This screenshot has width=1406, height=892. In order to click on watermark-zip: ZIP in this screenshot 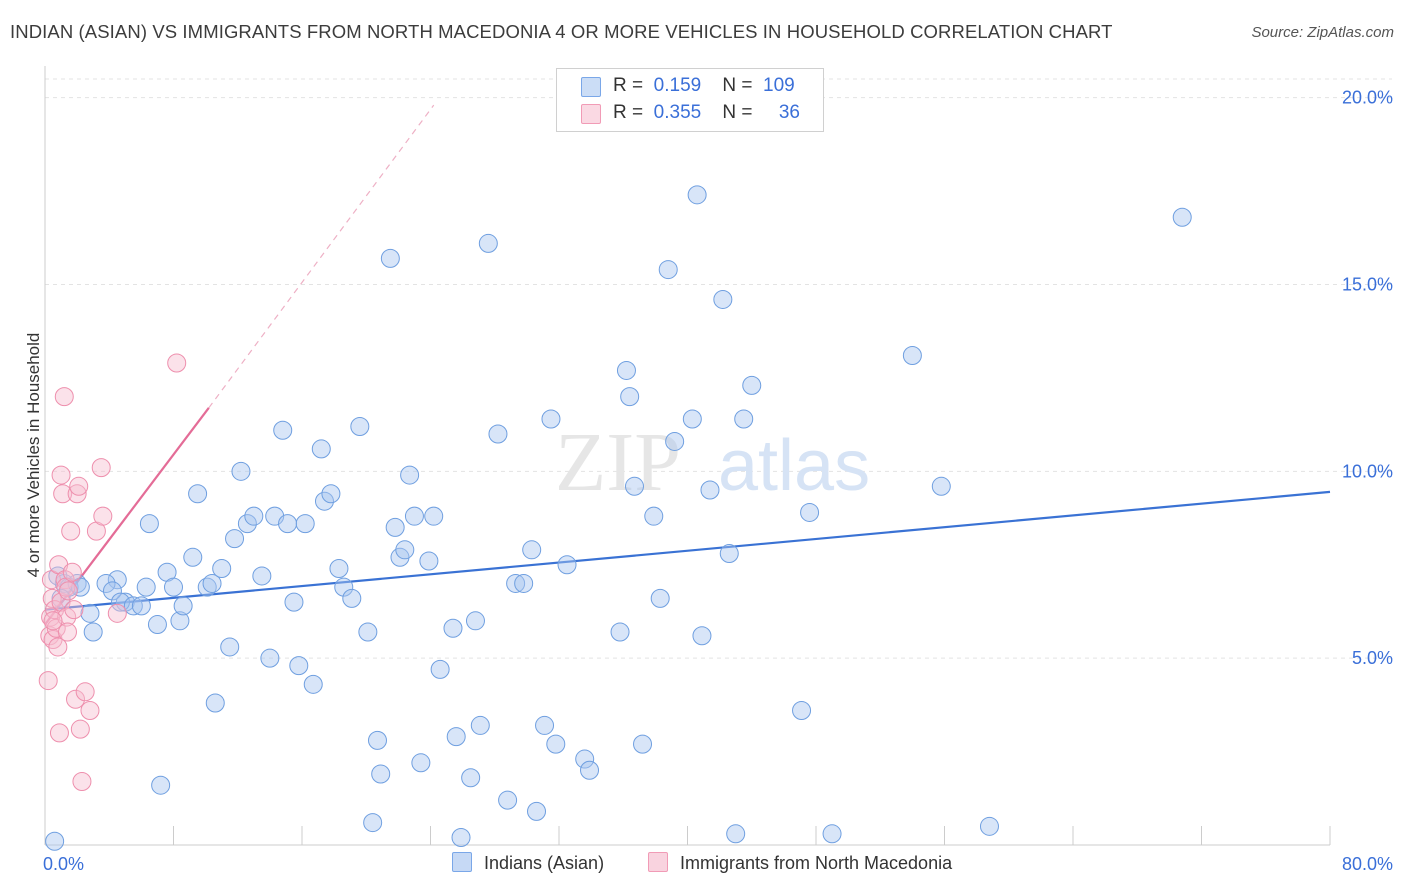, I will do `click(618, 462)`.